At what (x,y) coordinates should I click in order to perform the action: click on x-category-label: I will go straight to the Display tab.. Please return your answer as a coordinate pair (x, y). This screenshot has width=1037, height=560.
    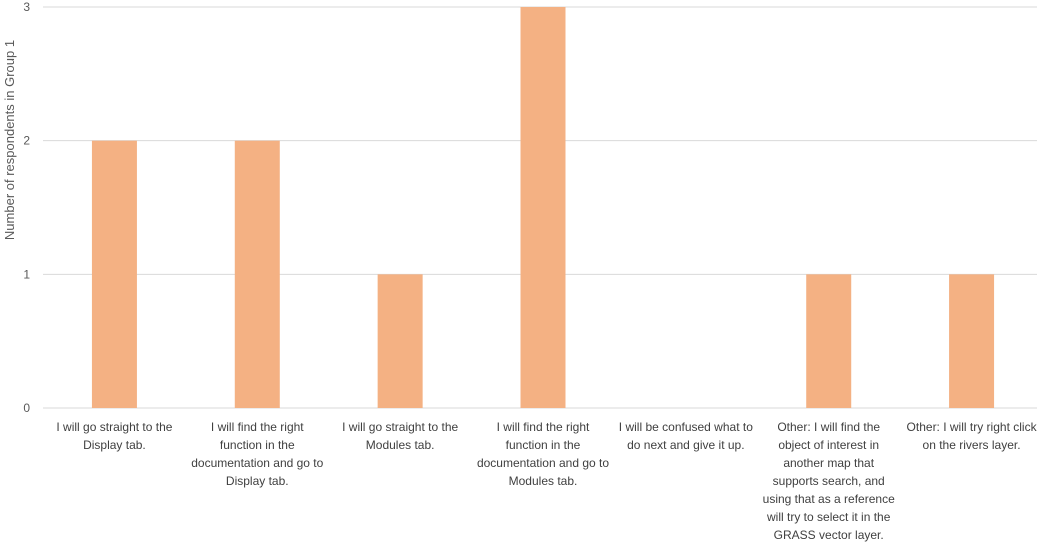
    Looking at the image, I should click on (114, 436).